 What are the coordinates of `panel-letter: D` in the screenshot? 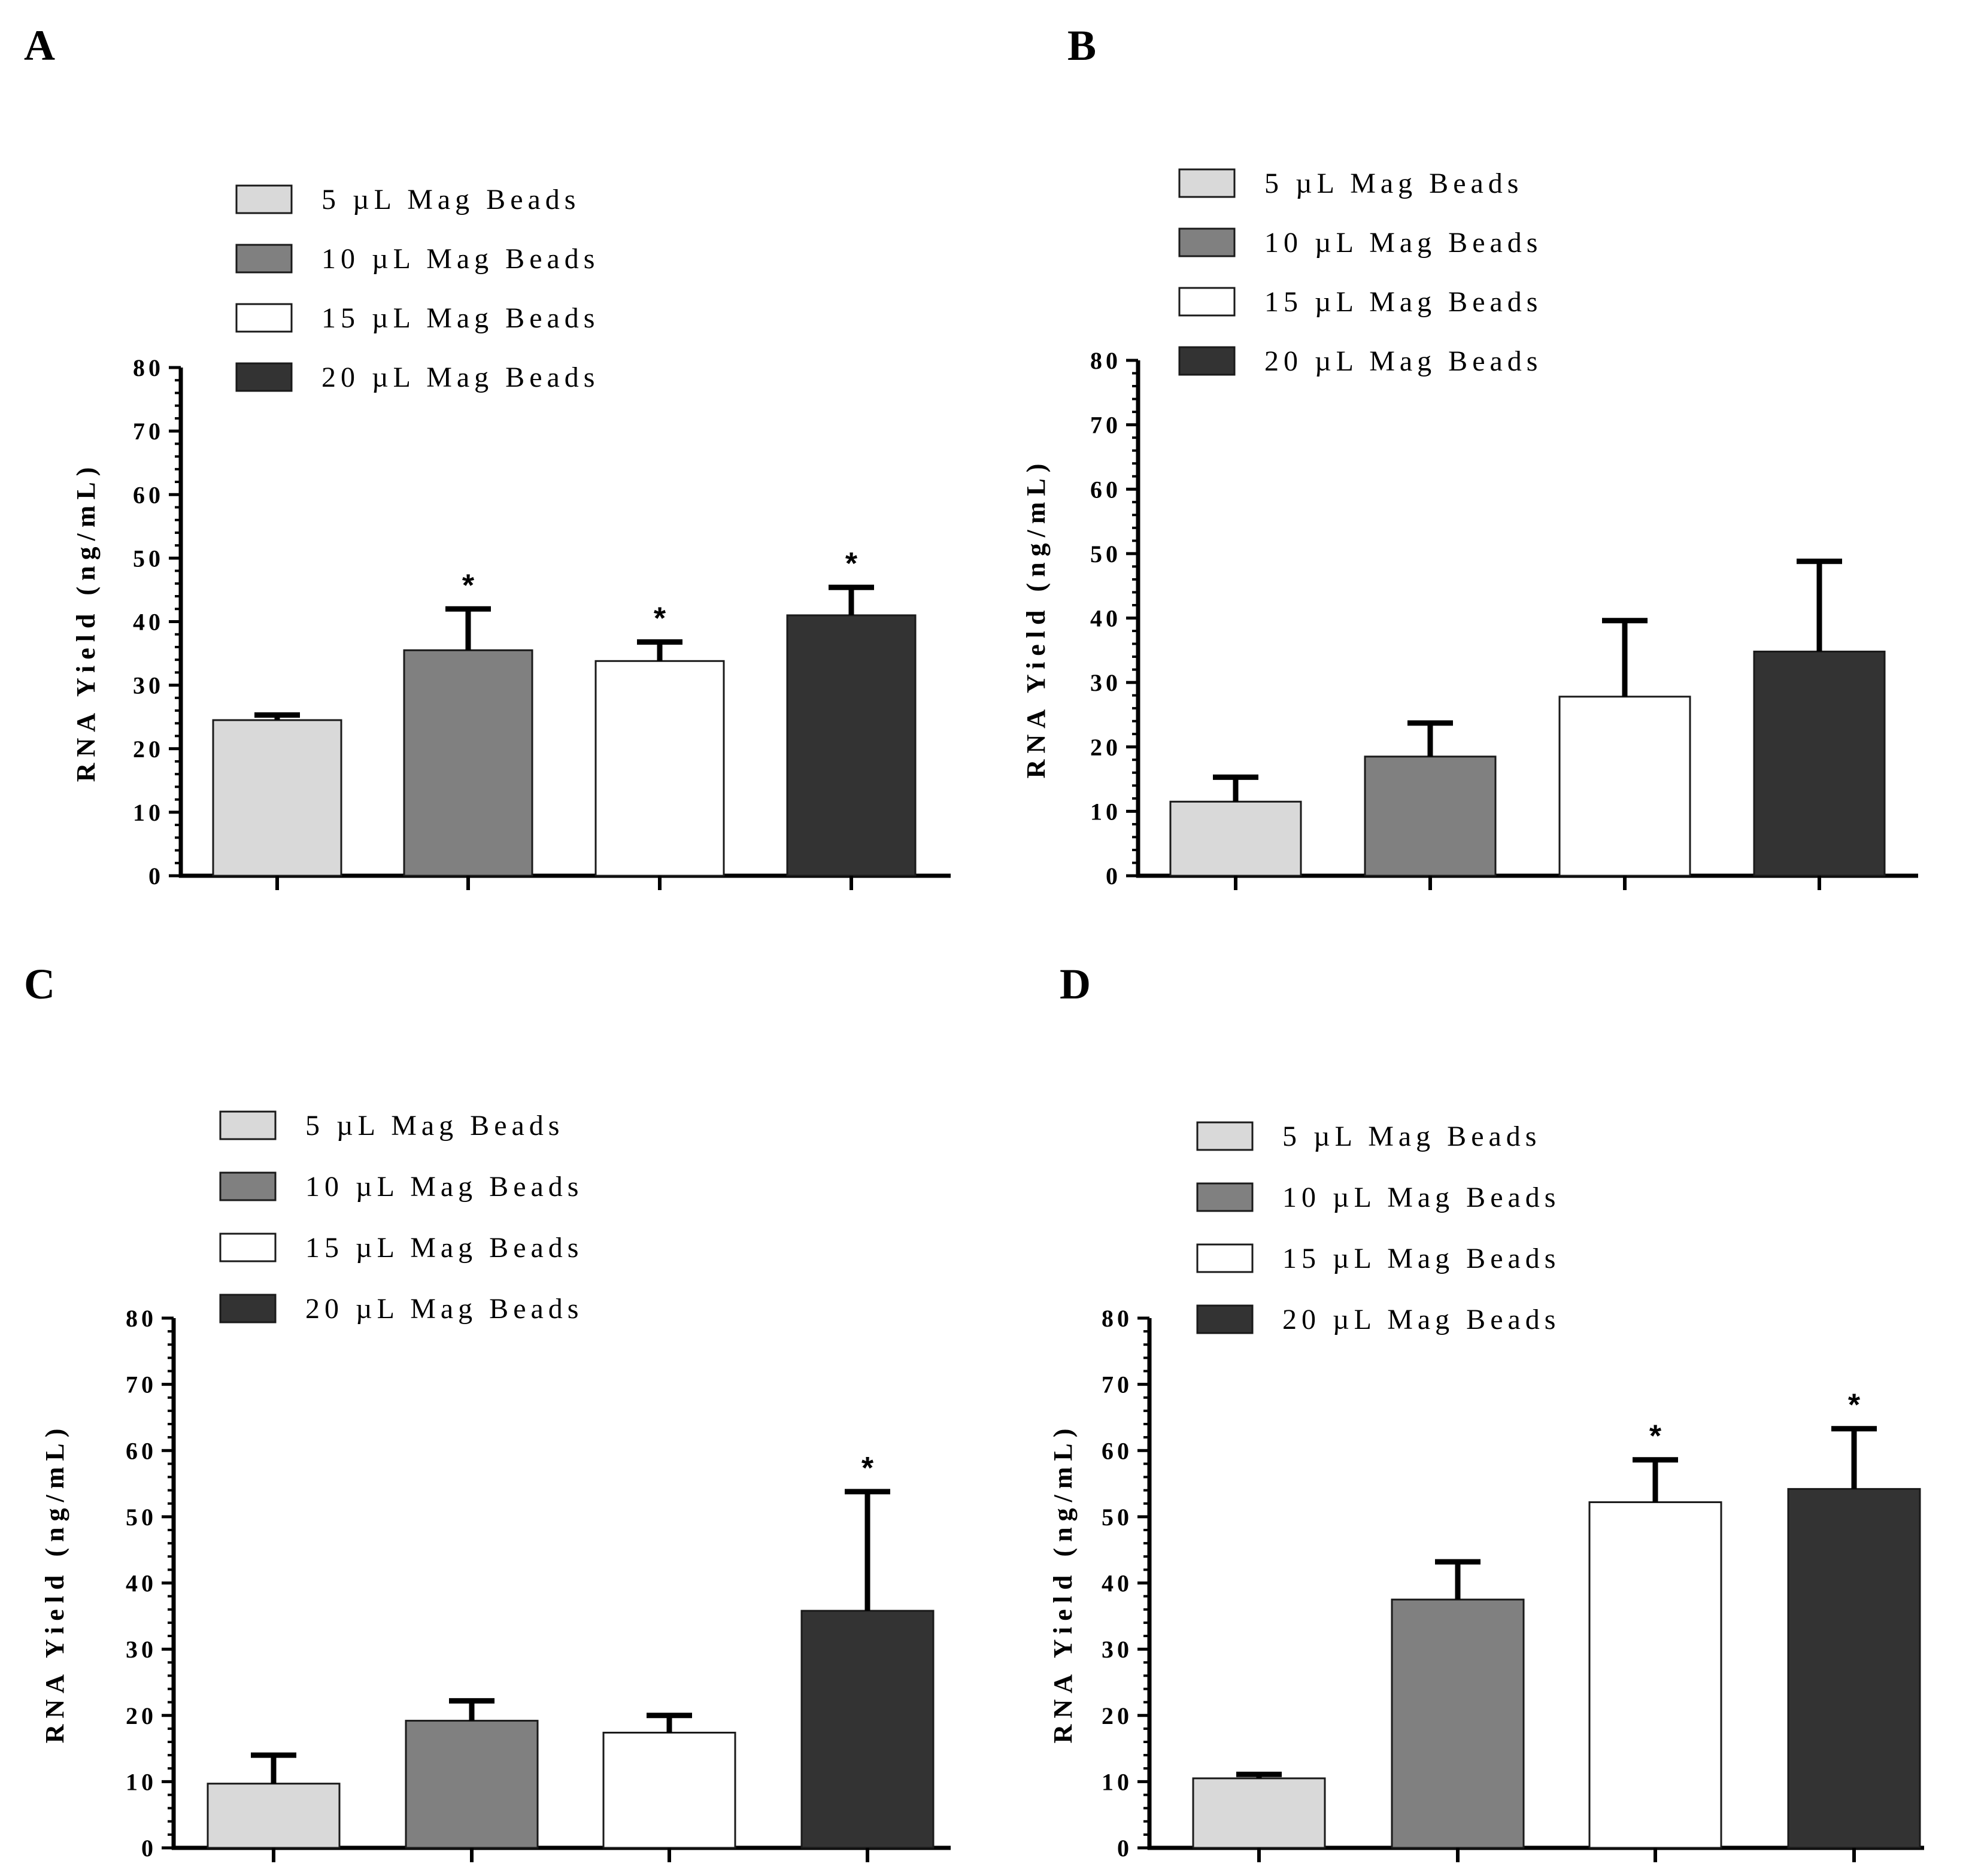 It's located at (1076, 984).